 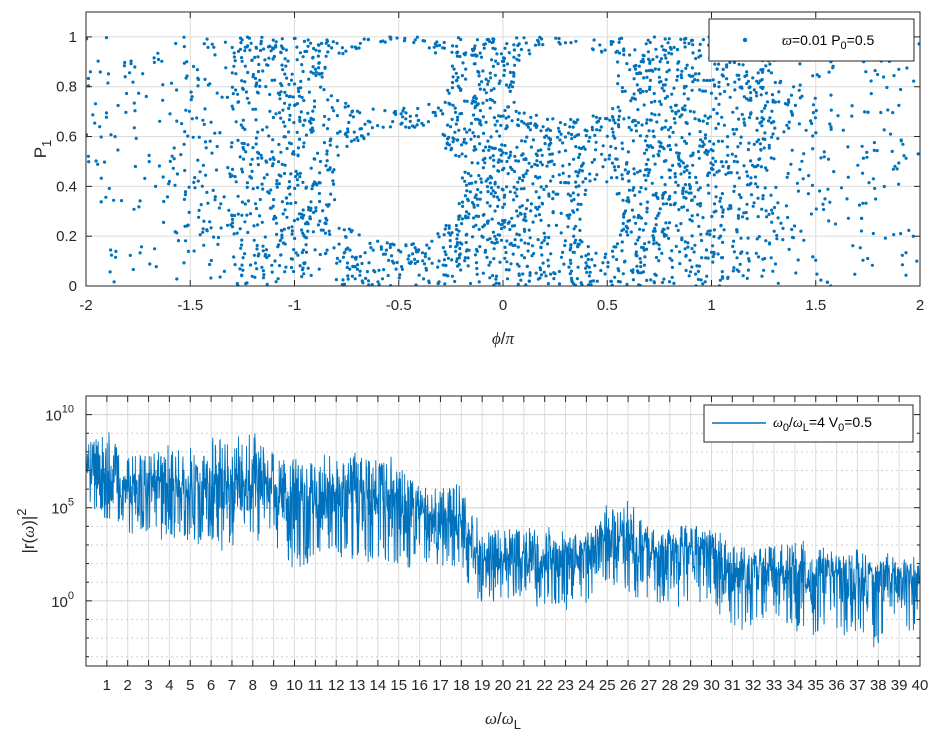 What do you see at coordinates (169, 685) in the screenshot?
I see `spectrum-xtick-label: 4` at bounding box center [169, 685].